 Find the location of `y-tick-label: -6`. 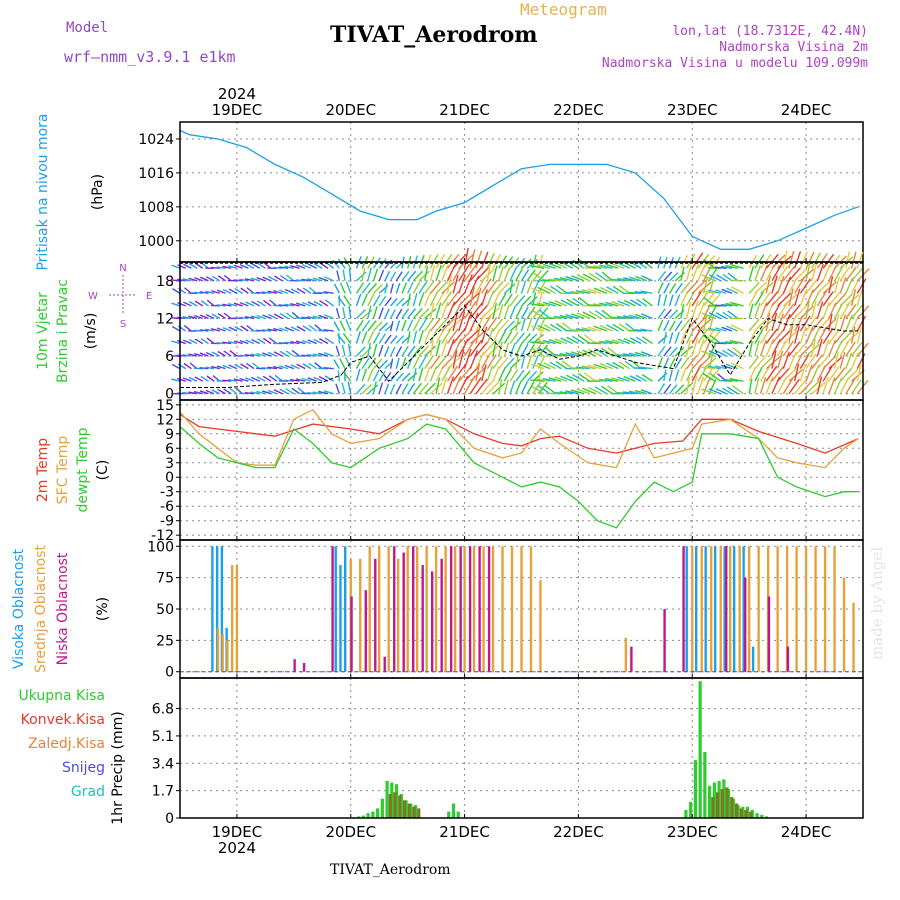

y-tick-label: -6 is located at coordinates (167, 507).